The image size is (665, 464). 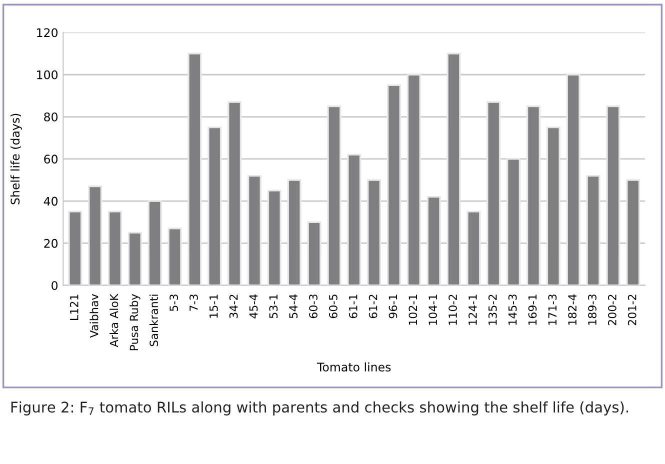 I want to click on x-tick-label: Pusa Ruby, so click(x=135, y=322).